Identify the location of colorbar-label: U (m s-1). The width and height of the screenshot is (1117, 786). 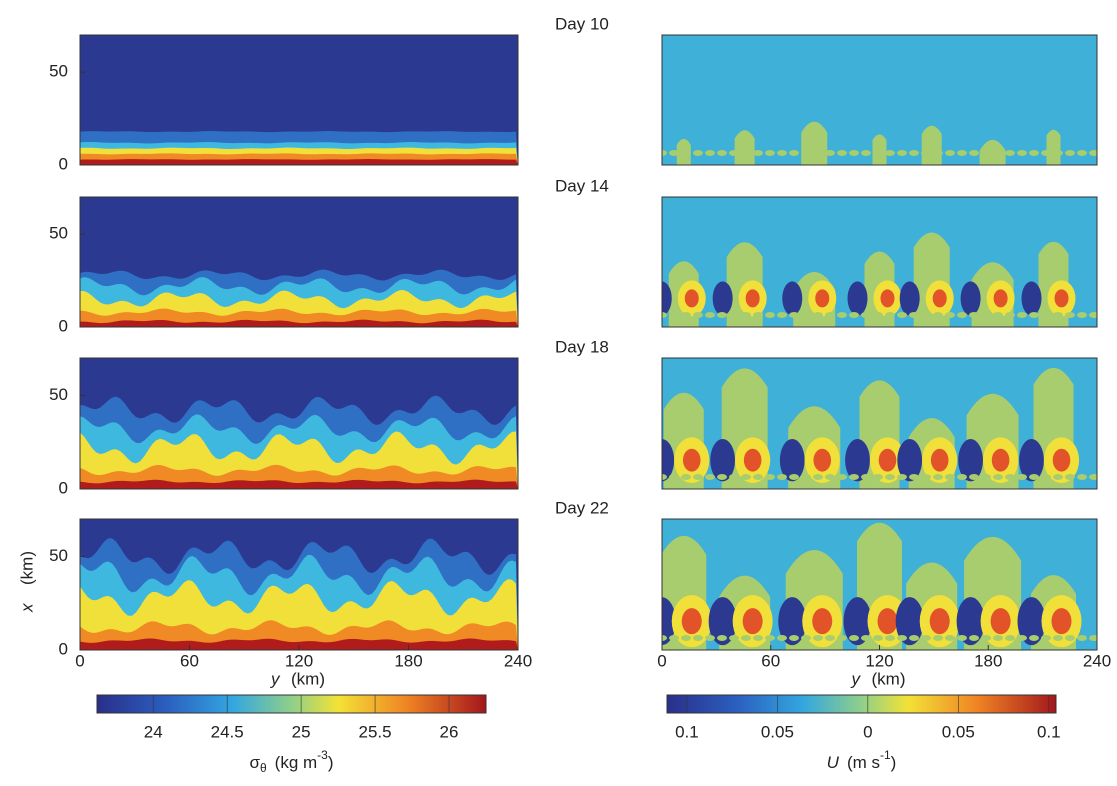
(862, 760).